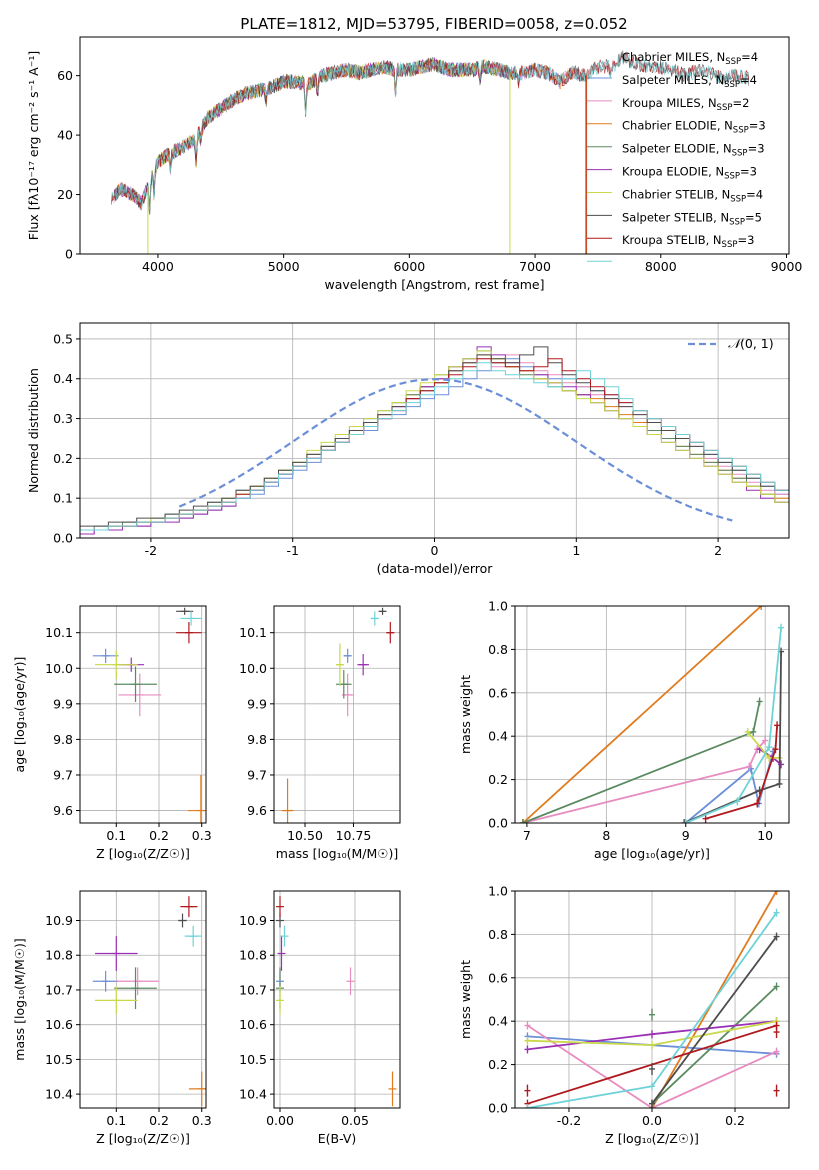 The width and height of the screenshot is (819, 1170). Describe the element at coordinates (63, 498) in the screenshot. I see `y-tick-label: 0.1` at that location.